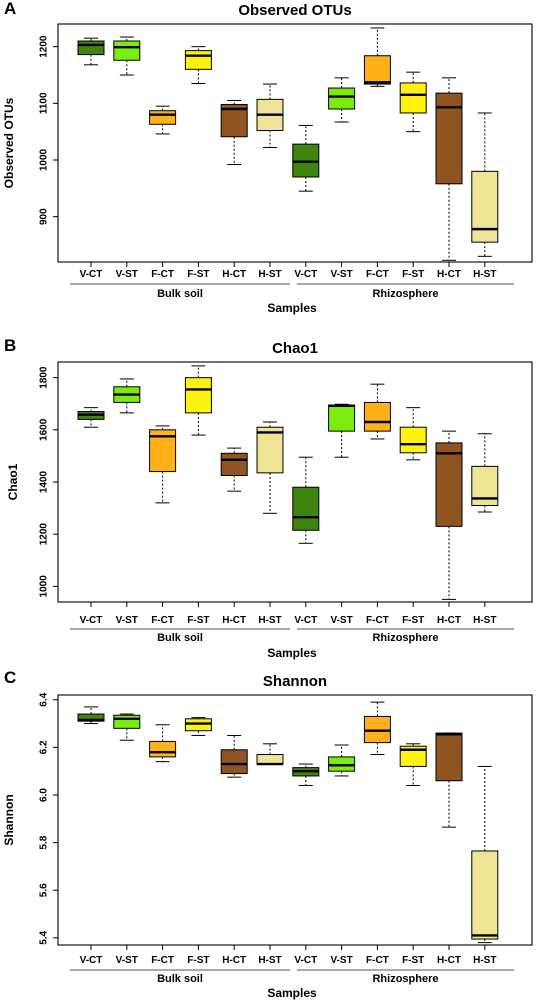 This screenshot has width=536, height=1001. I want to click on y-tick-label: 1400, so click(44, 481).